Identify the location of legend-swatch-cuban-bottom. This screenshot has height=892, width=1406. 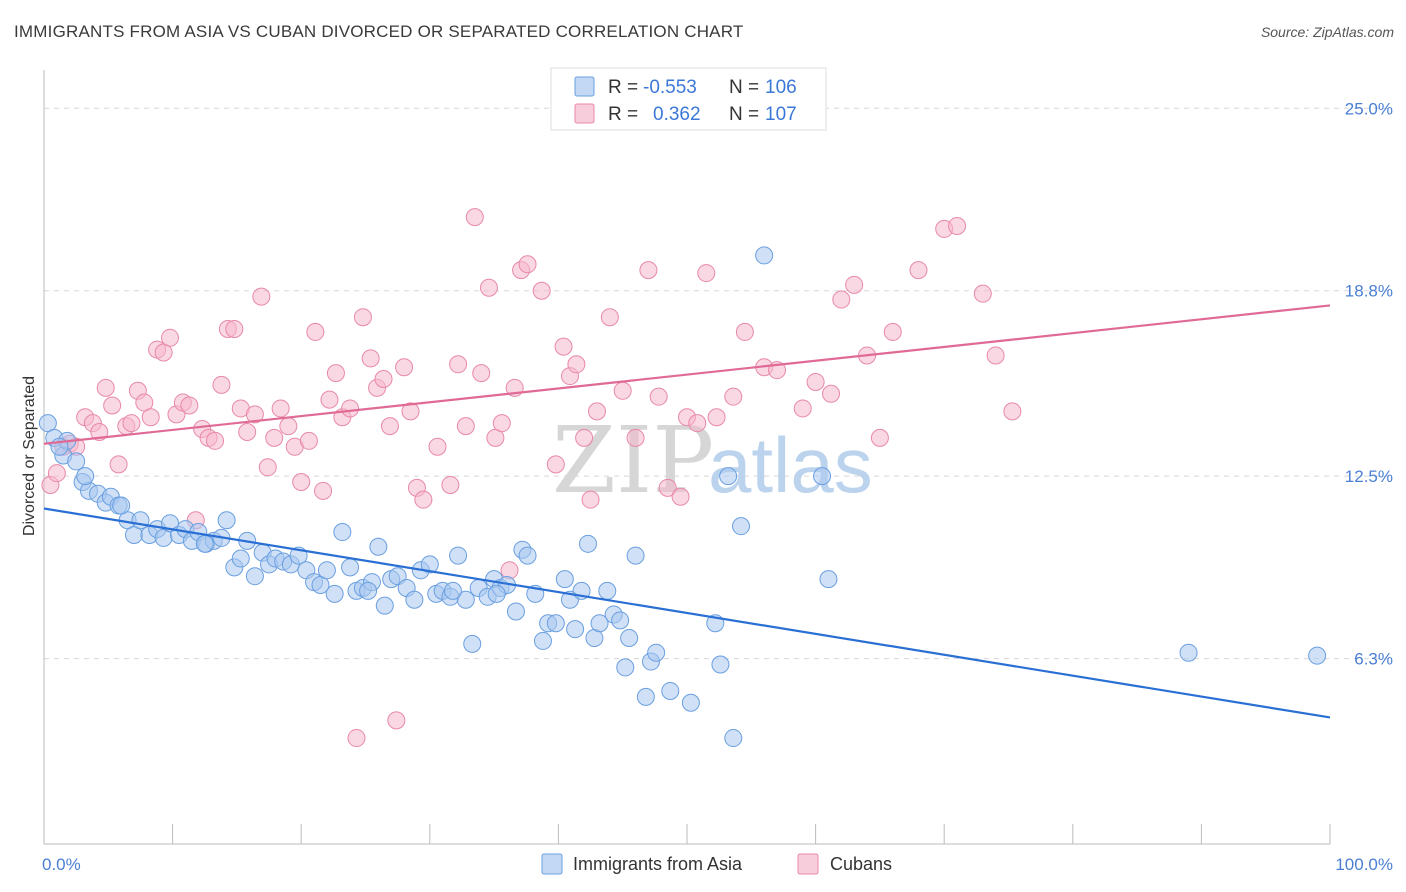
(808, 864).